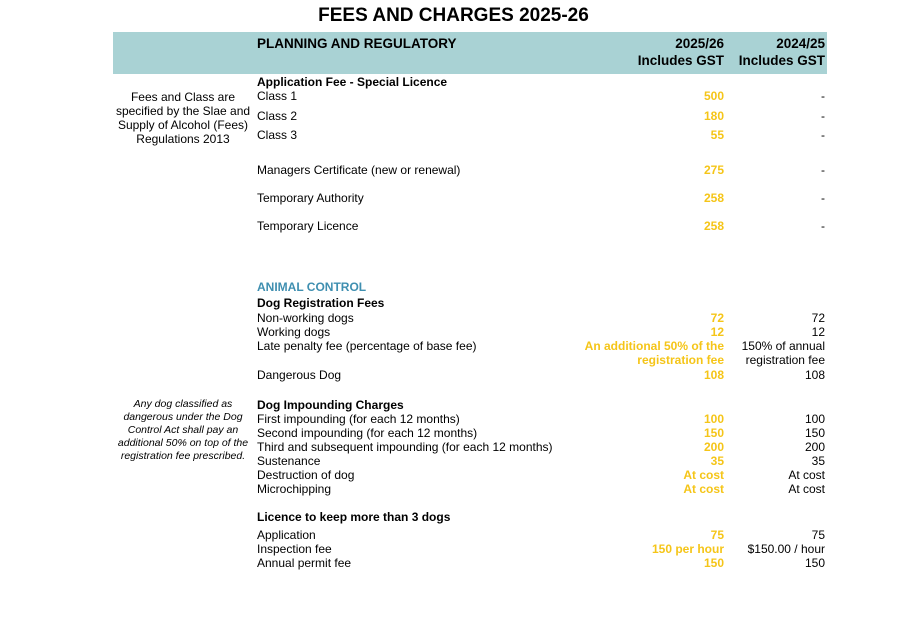 The width and height of the screenshot is (907, 626). I want to click on fee-2025-26: 275, so click(713, 170).